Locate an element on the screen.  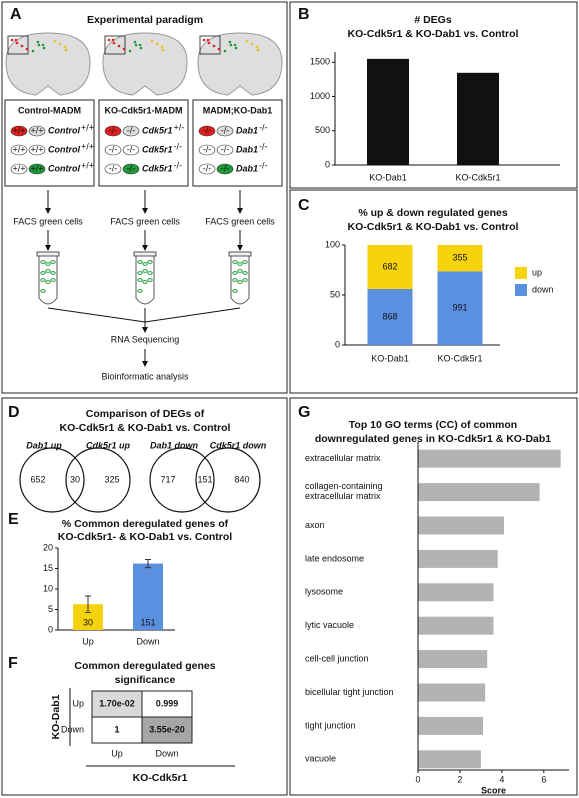
chart-title: # DEGs is located at coordinates (433, 20).